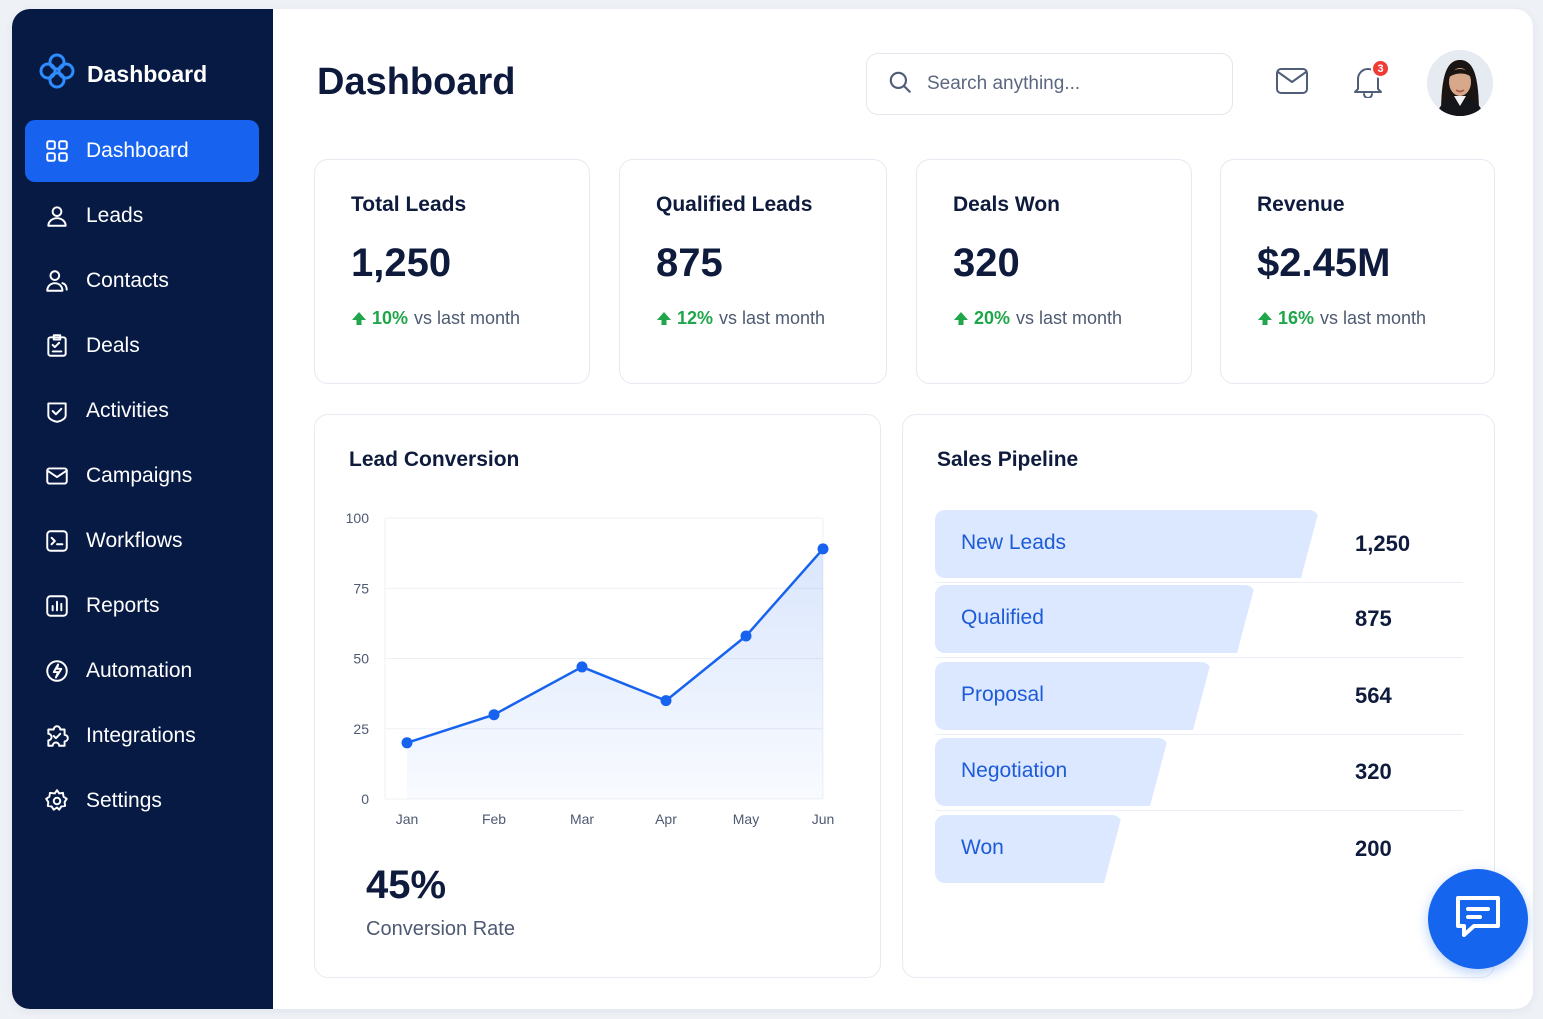 The image size is (1543, 1019). I want to click on pipeline-stage-value: 320, so click(1373, 771).